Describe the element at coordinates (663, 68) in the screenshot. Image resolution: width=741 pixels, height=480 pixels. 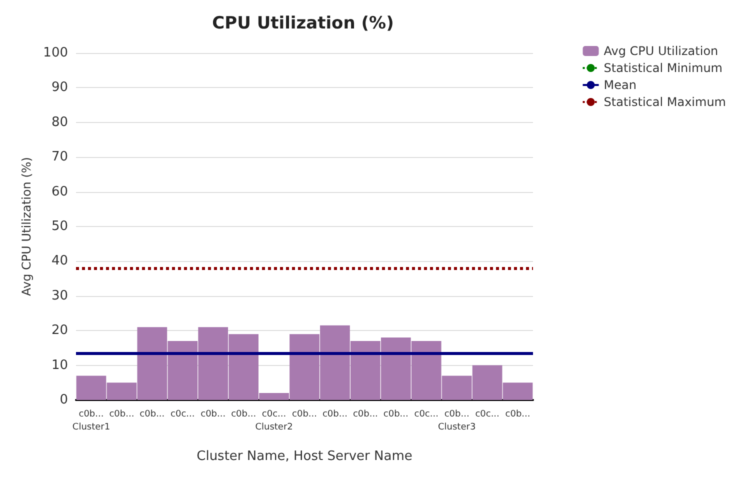
I see `legend-label: Statistical Minimum` at that location.